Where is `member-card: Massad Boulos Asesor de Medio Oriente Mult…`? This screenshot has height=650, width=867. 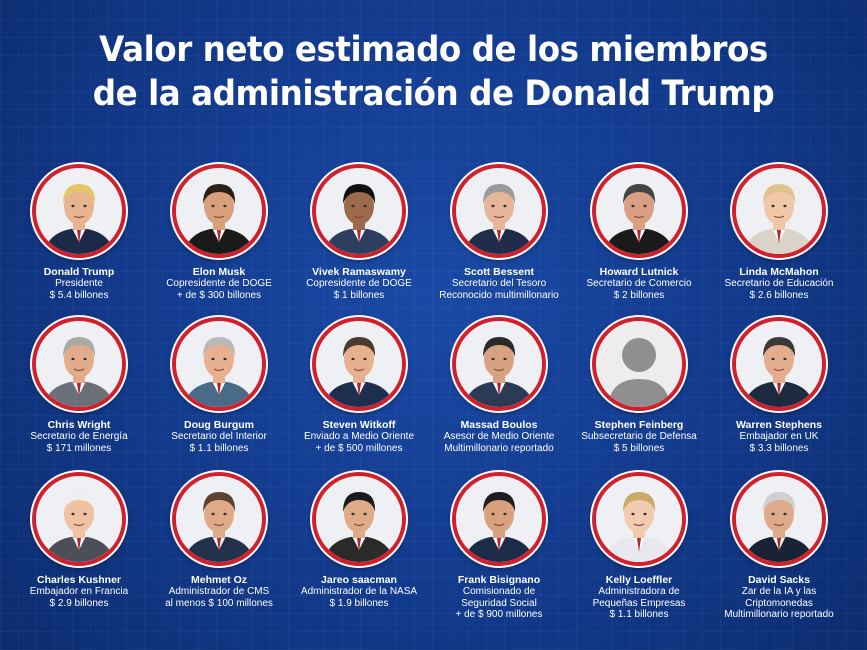 member-card: Massad Boulos Asesor de Medio Oriente Mult… is located at coordinates (499, 385).